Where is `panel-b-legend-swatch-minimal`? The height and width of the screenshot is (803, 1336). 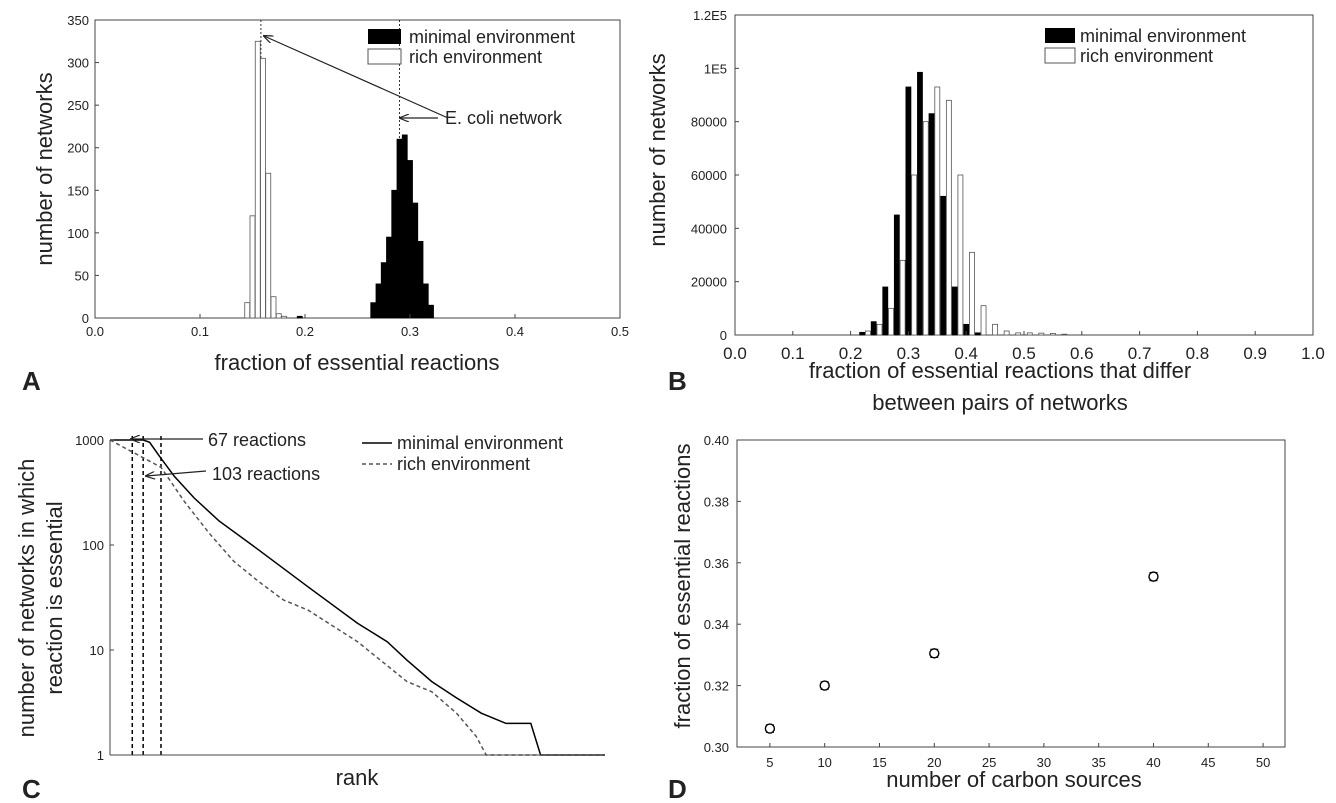
panel-b-legend-swatch-minimal is located at coordinates (1060, 35).